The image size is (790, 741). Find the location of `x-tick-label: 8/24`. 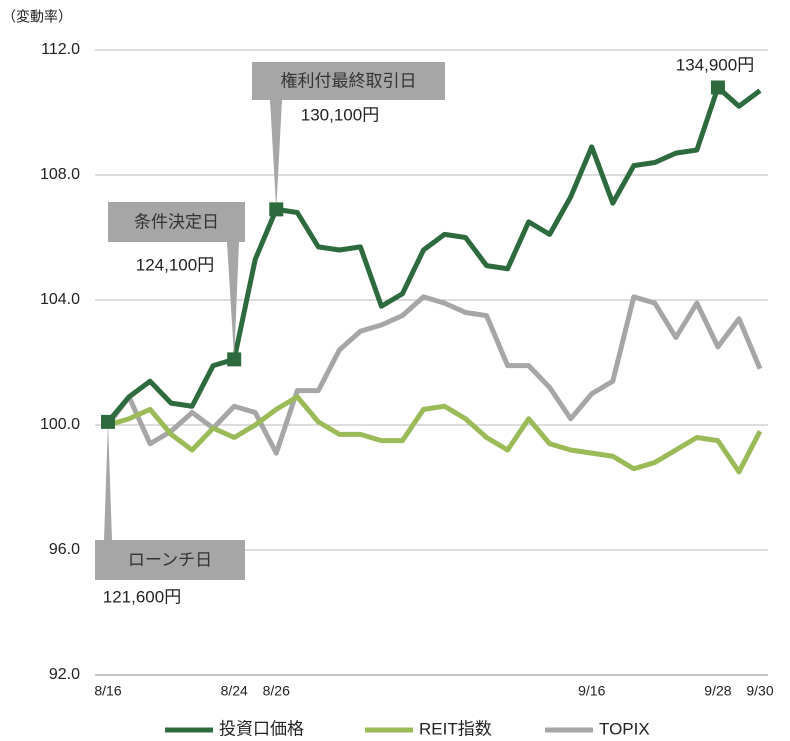

x-tick-label: 8/24 is located at coordinates (234, 691).